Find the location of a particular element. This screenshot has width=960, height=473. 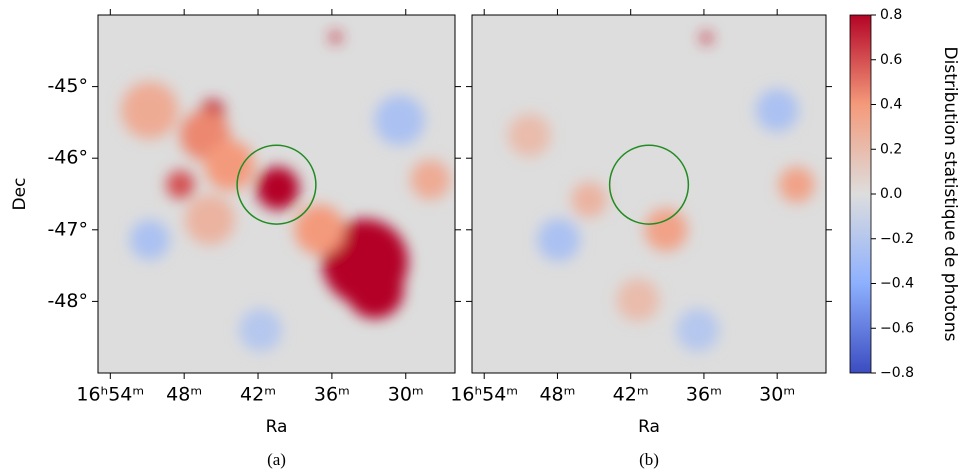

y-axis-label: Dec is located at coordinates (20, 194).